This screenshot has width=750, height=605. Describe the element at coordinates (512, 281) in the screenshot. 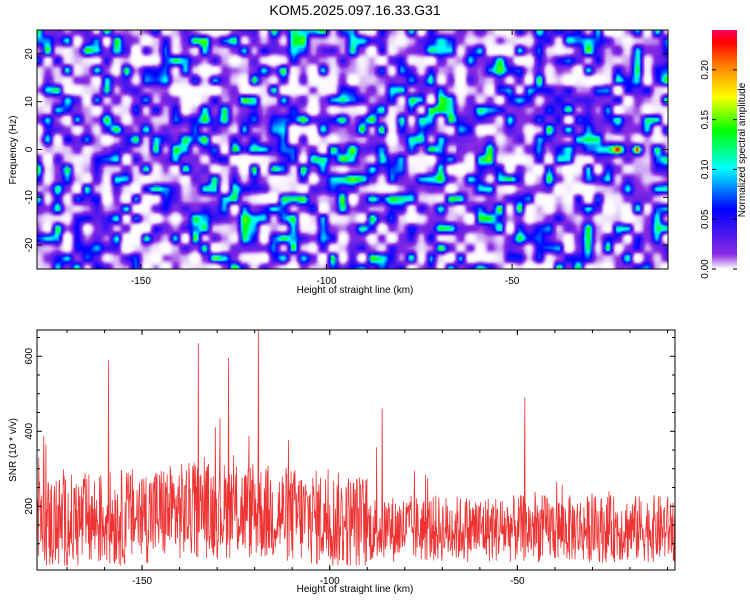

I see `spectrogram-x-tick-label: -50` at that location.